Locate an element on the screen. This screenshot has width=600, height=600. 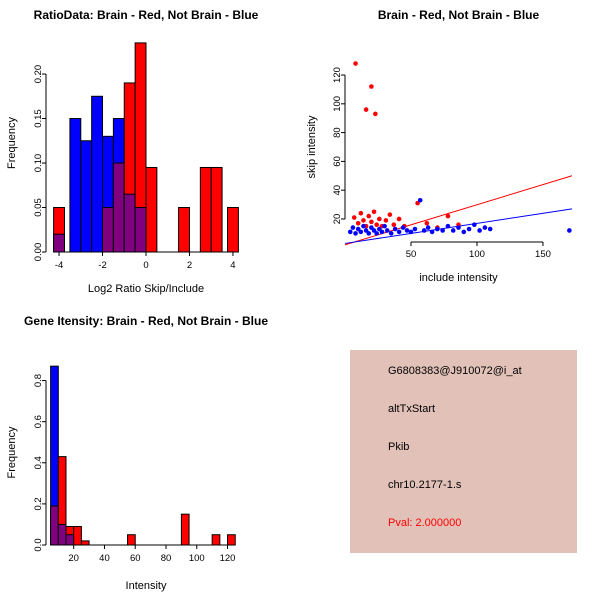
event-type-text: altTxStart is located at coordinates (412, 409).